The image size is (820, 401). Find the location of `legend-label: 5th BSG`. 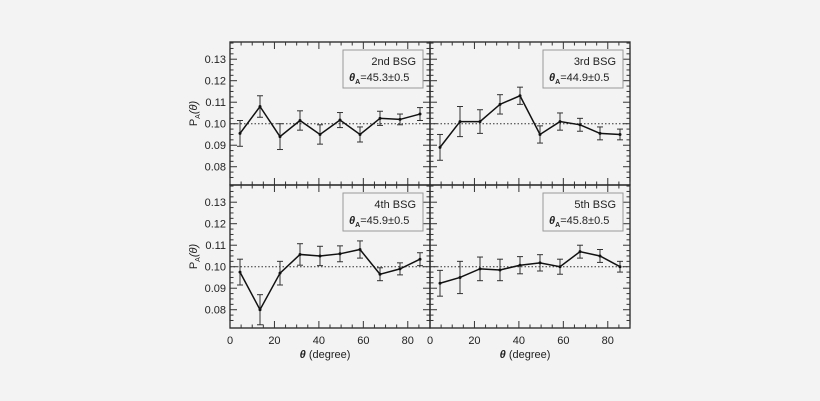

legend-label: 5th BSG is located at coordinates (595, 205).